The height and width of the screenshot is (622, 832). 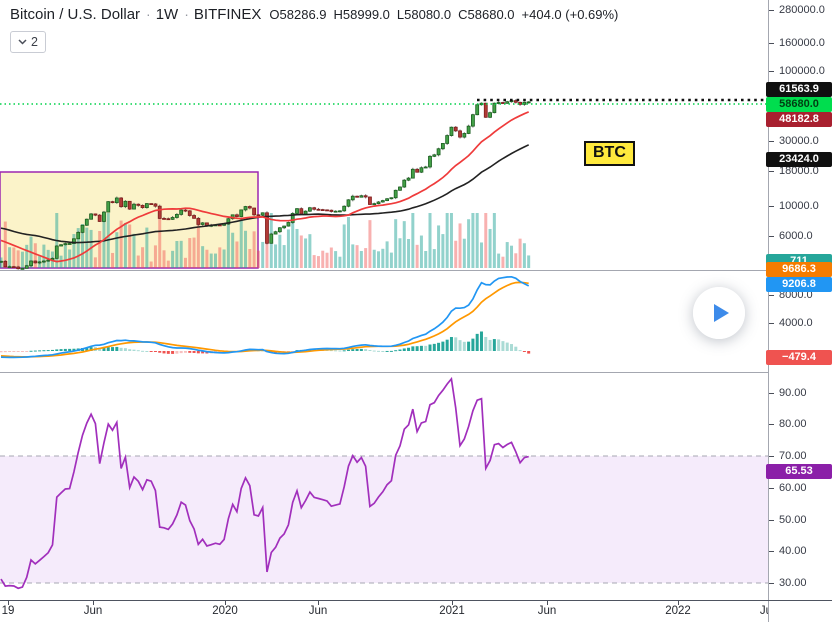 I want to click on level-line-badge: 61563.9, so click(x=799, y=89).